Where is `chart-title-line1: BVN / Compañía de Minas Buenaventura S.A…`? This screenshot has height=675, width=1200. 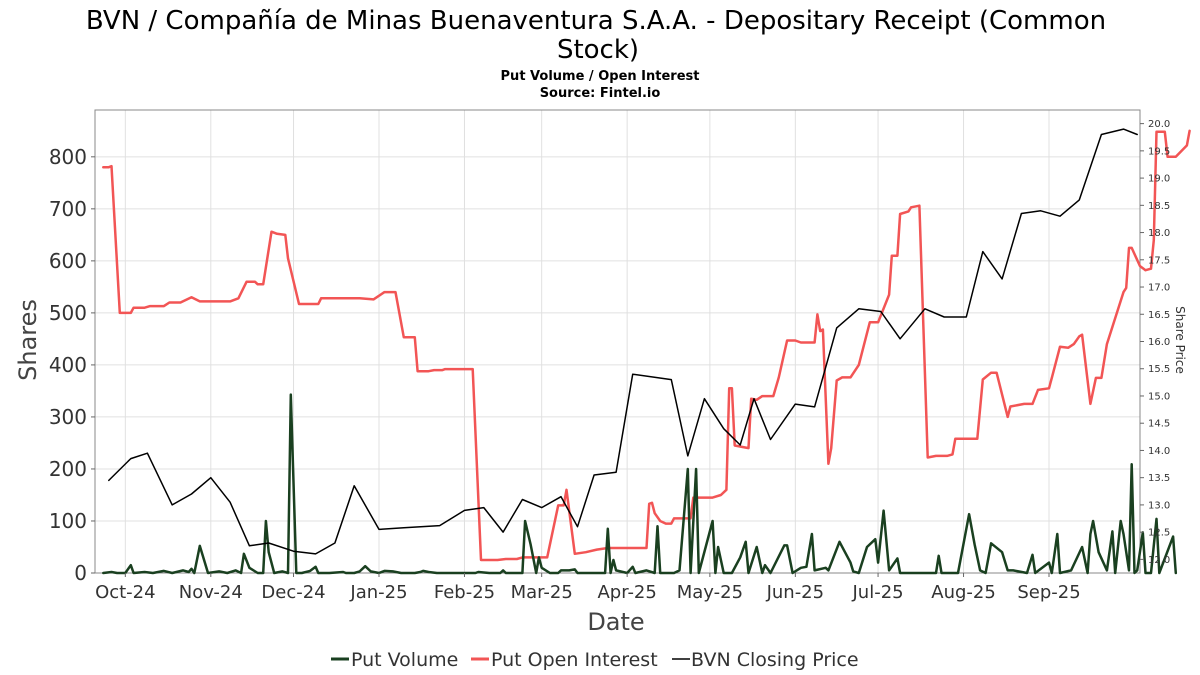 chart-title-line1: BVN / Compañía de Minas Buenaventura S.A… is located at coordinates (596, 21).